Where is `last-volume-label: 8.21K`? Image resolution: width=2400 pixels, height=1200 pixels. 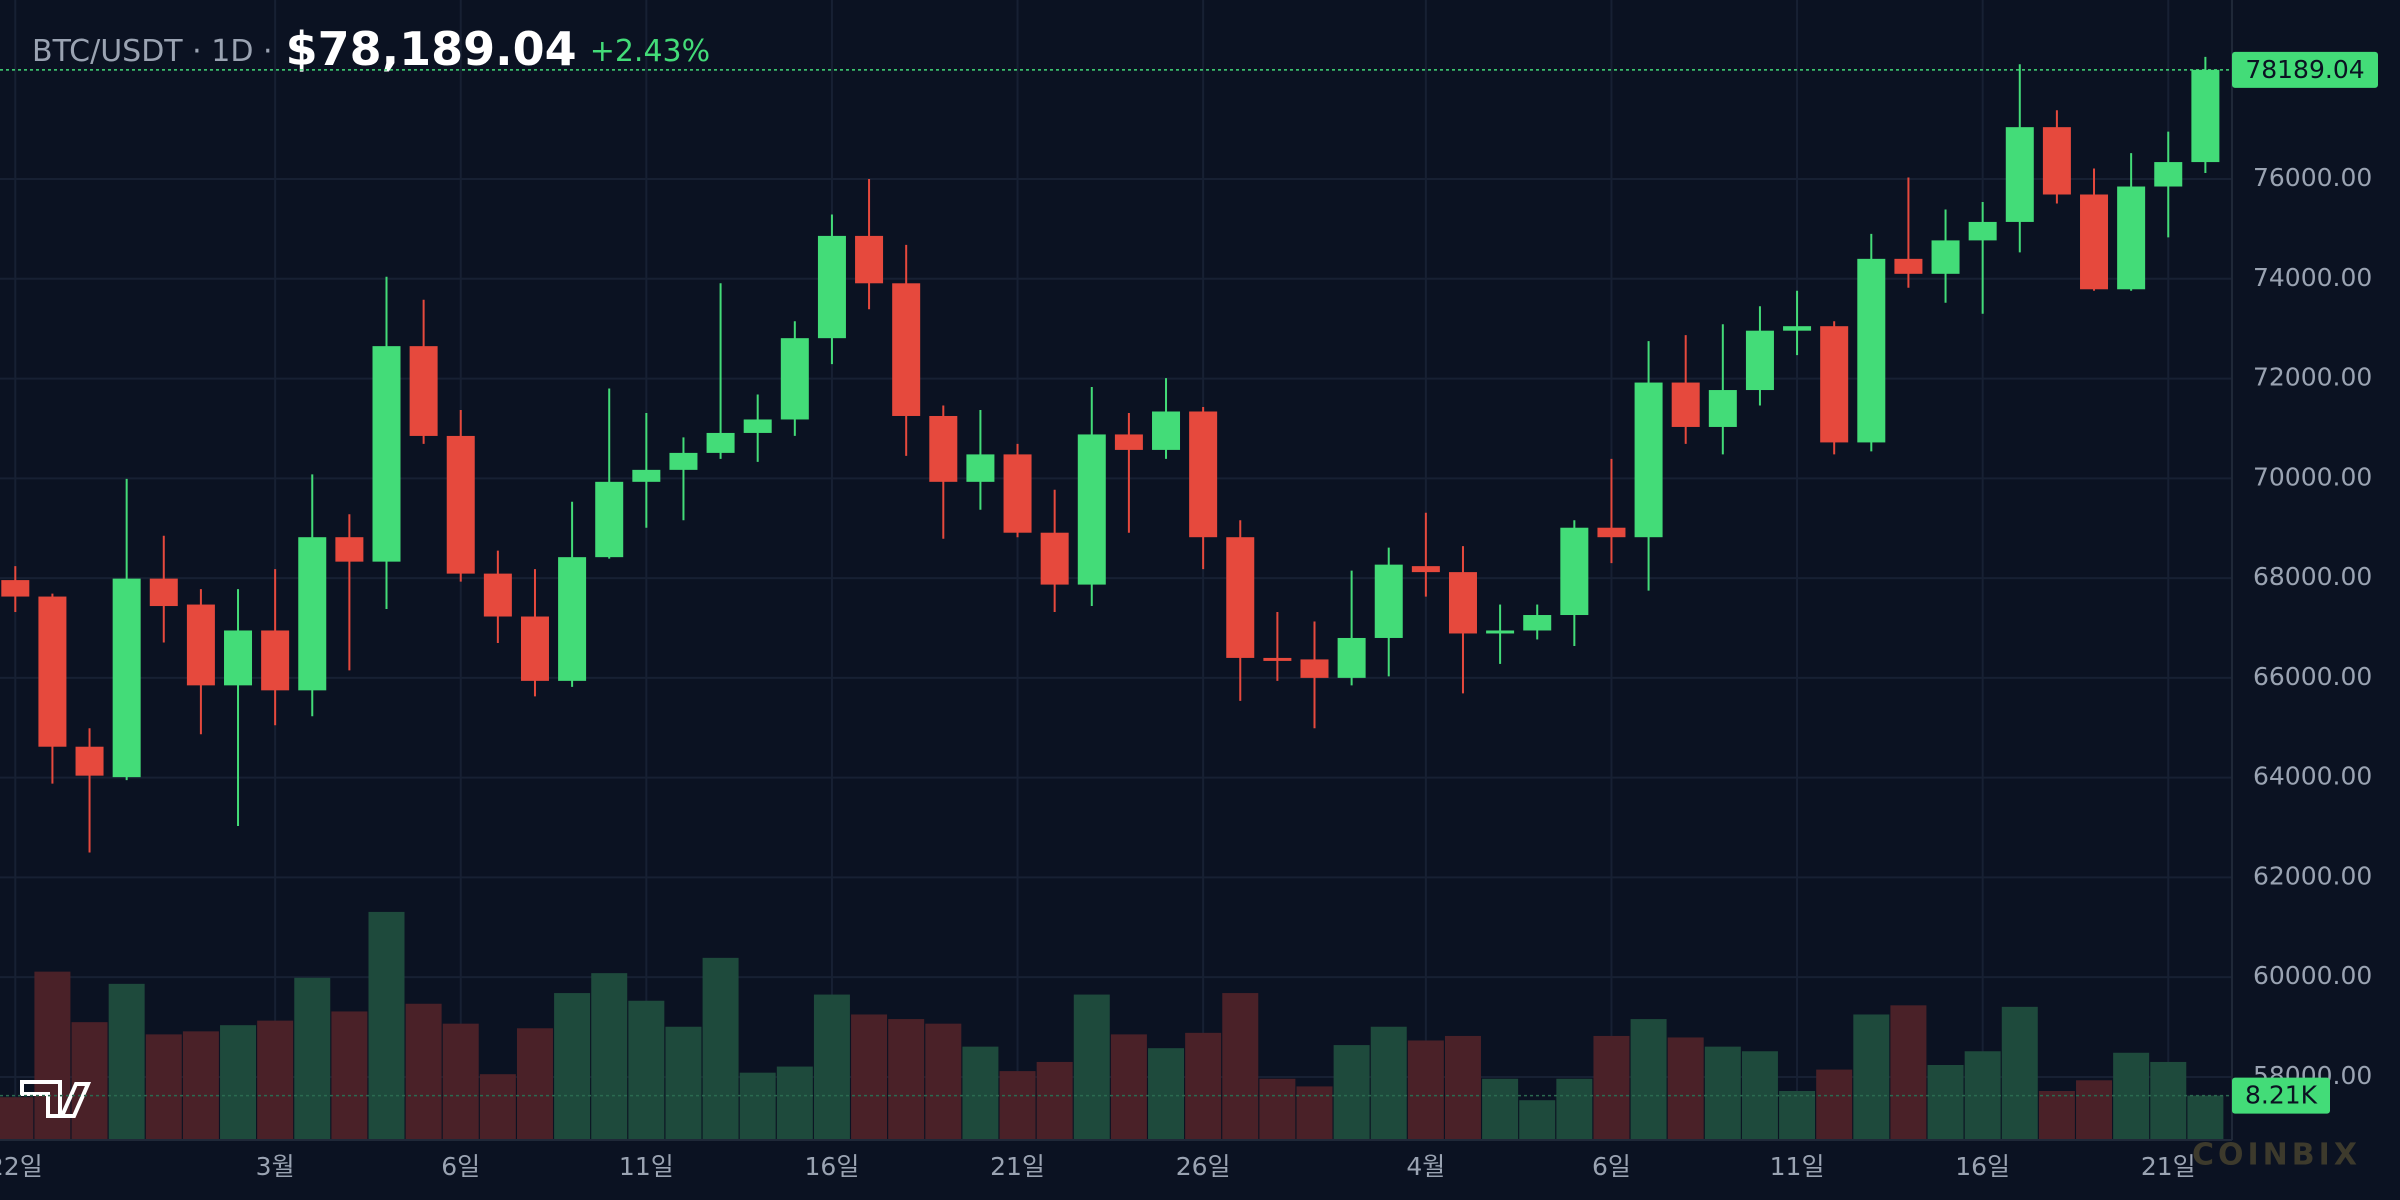
last-volume-label: 8.21K is located at coordinates (2281, 1095).